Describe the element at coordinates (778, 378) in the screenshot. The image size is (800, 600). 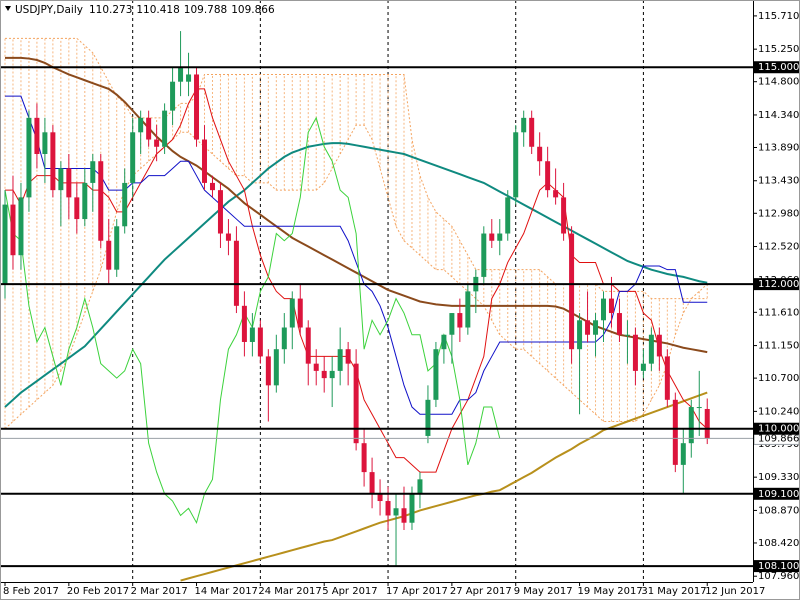
I see `y-tick-label: 110.700` at that location.